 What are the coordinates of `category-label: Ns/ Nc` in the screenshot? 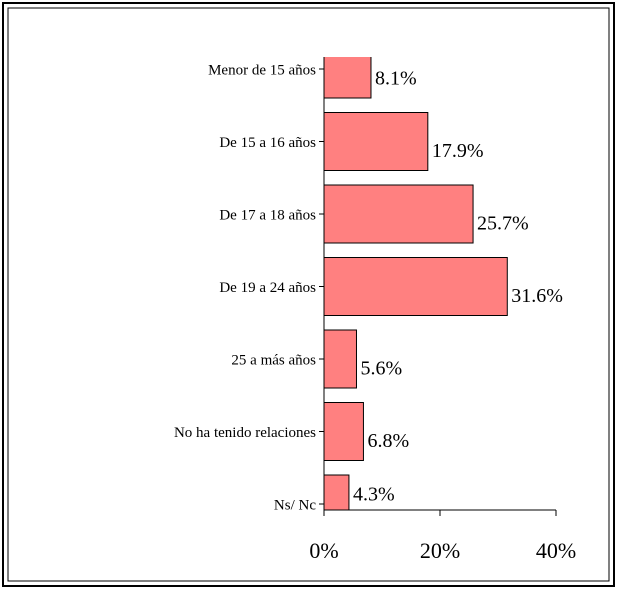 It's located at (295, 505).